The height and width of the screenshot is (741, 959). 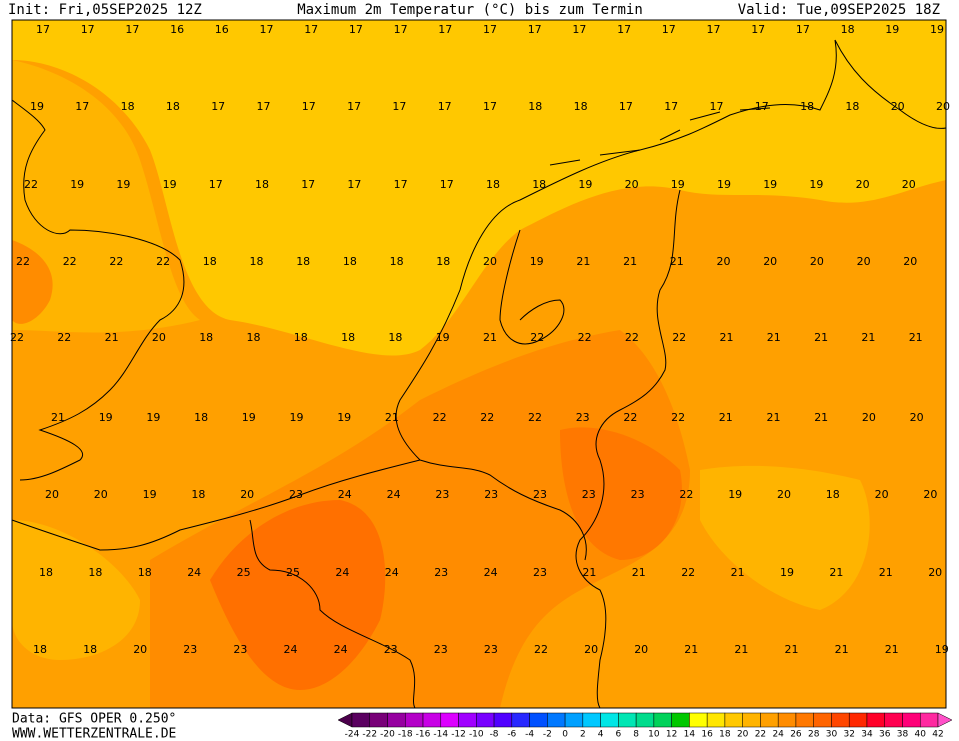 I want to click on colorbar-label: 36, so click(x=885, y=735).